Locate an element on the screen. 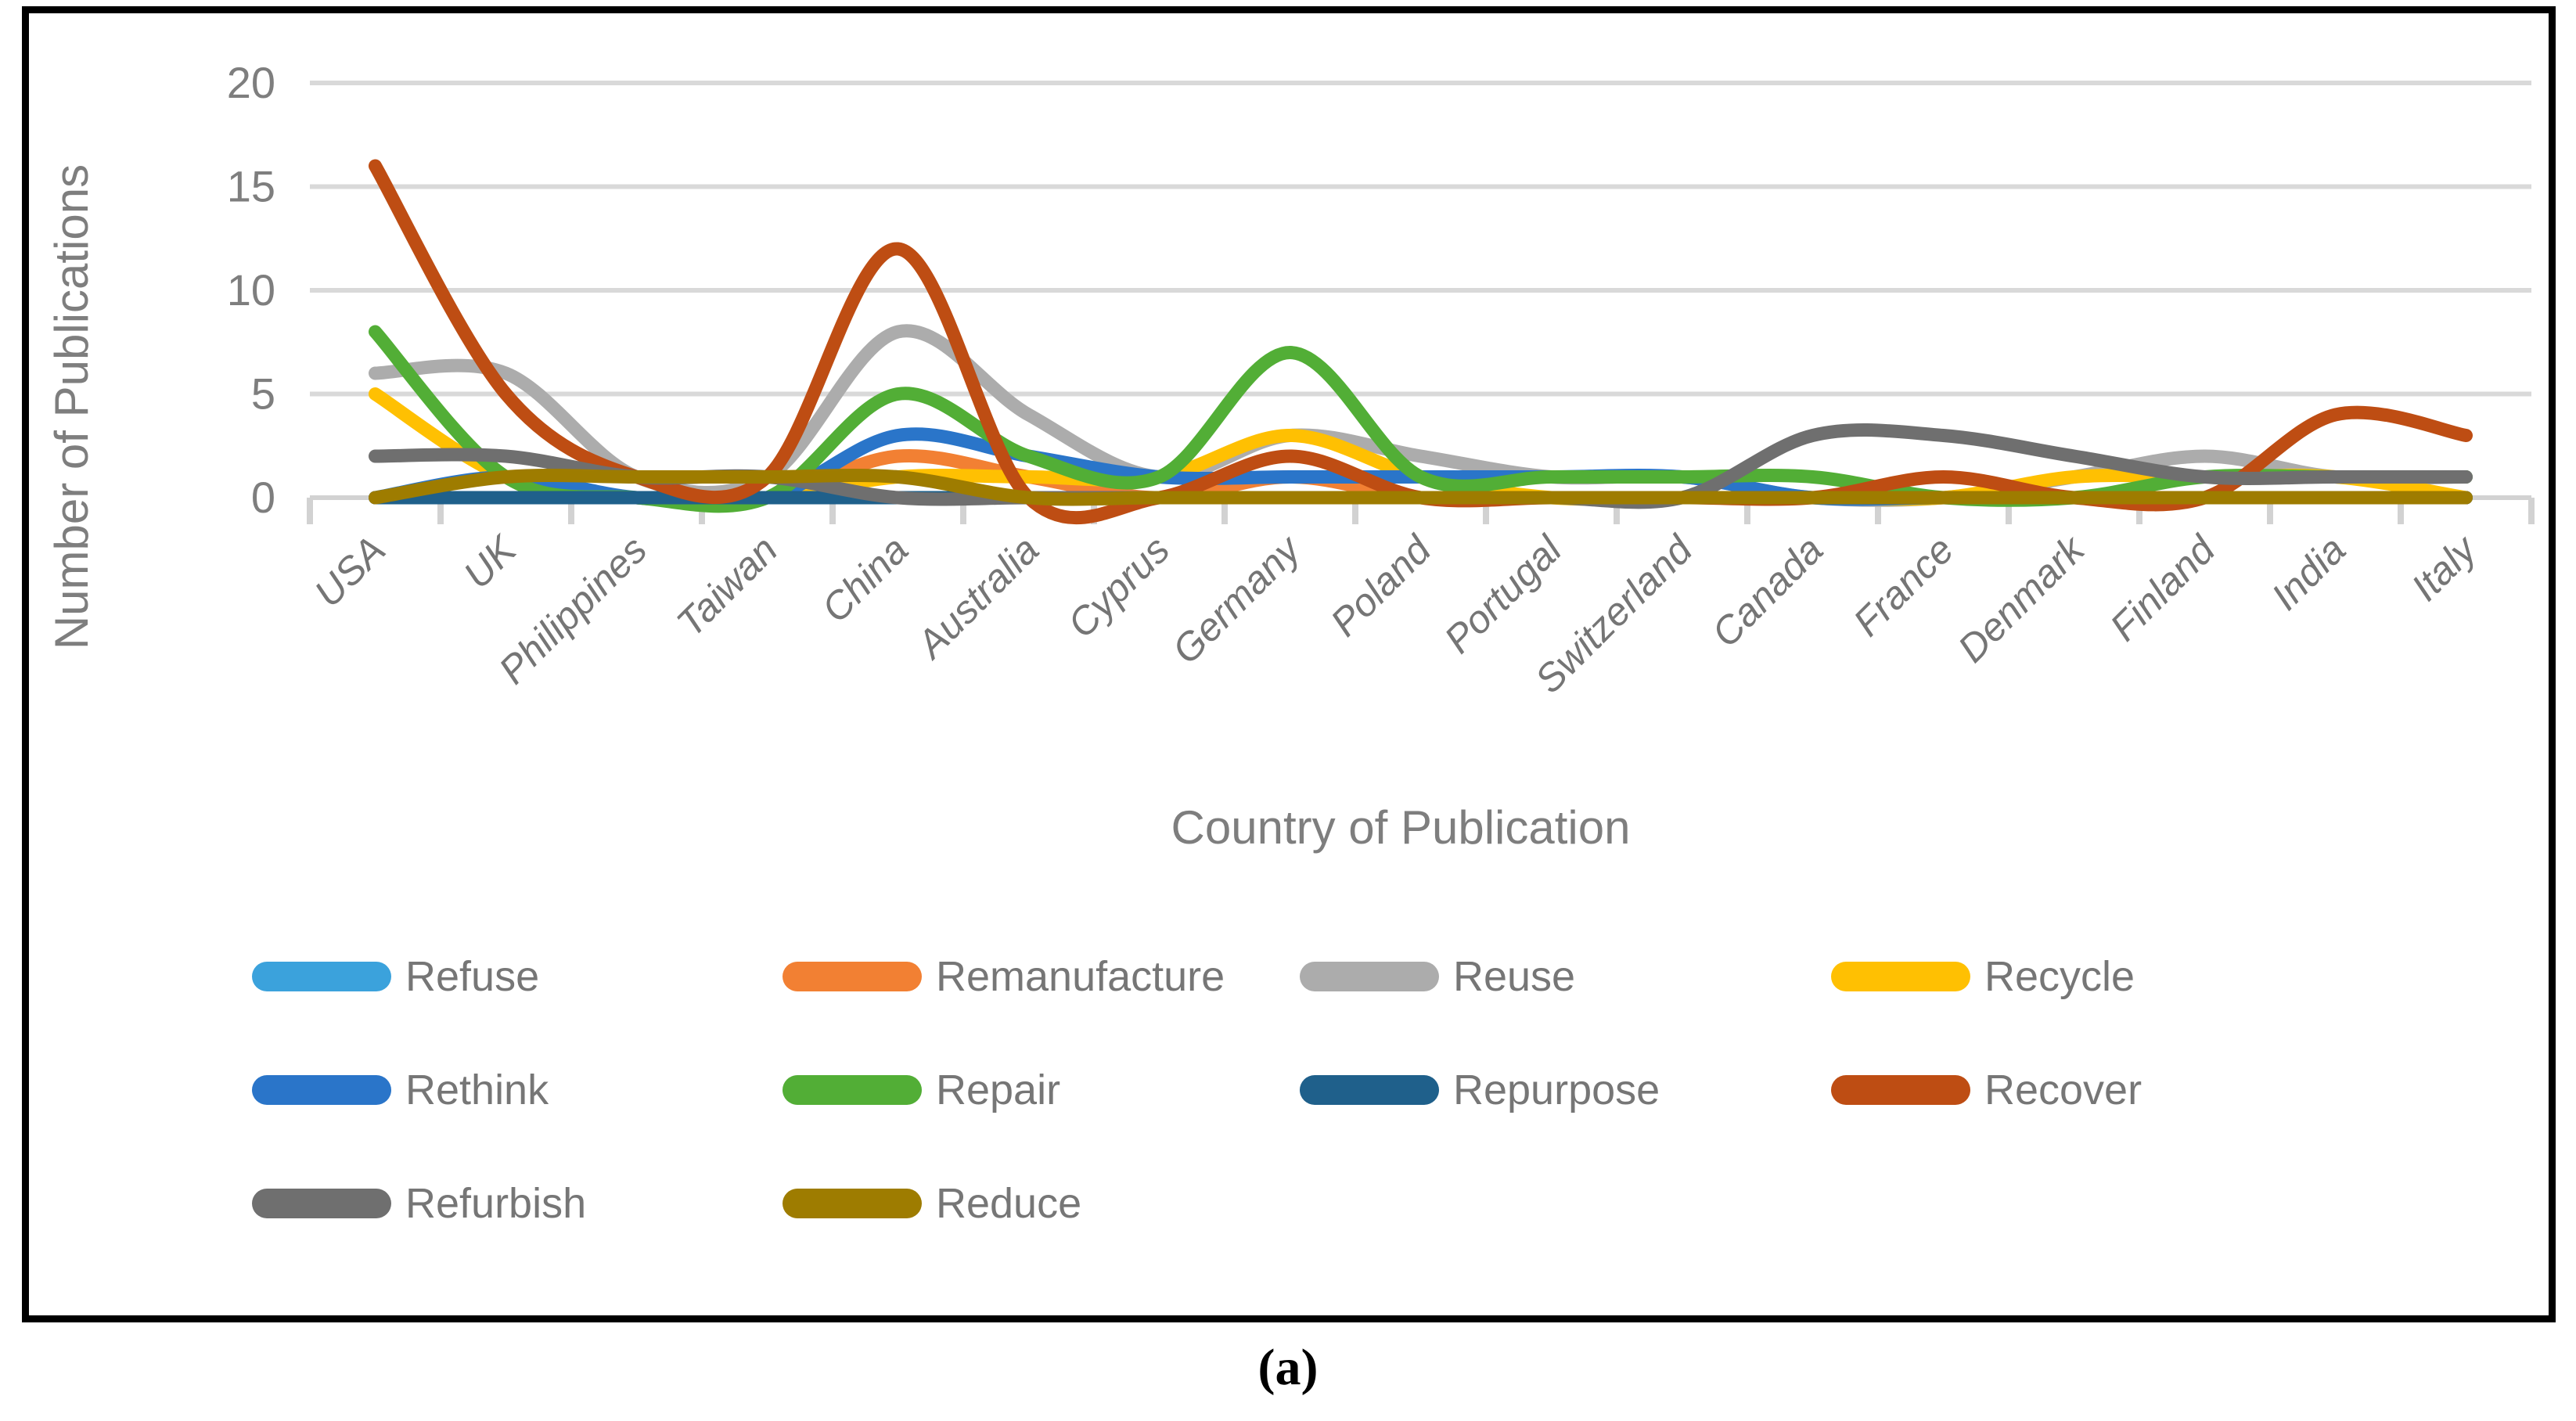  y-tick-label-5: 5 is located at coordinates (263, 394).